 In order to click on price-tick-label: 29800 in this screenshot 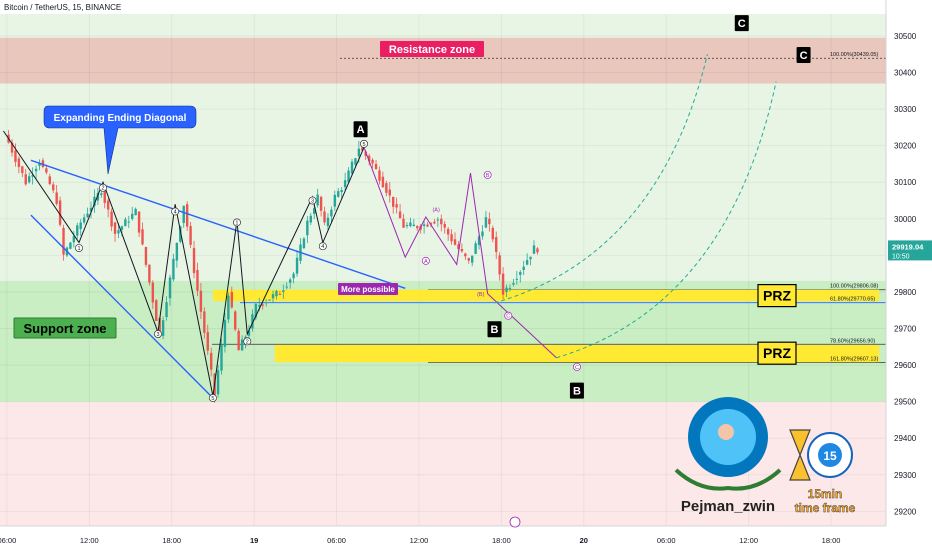, I will do `click(905, 292)`.